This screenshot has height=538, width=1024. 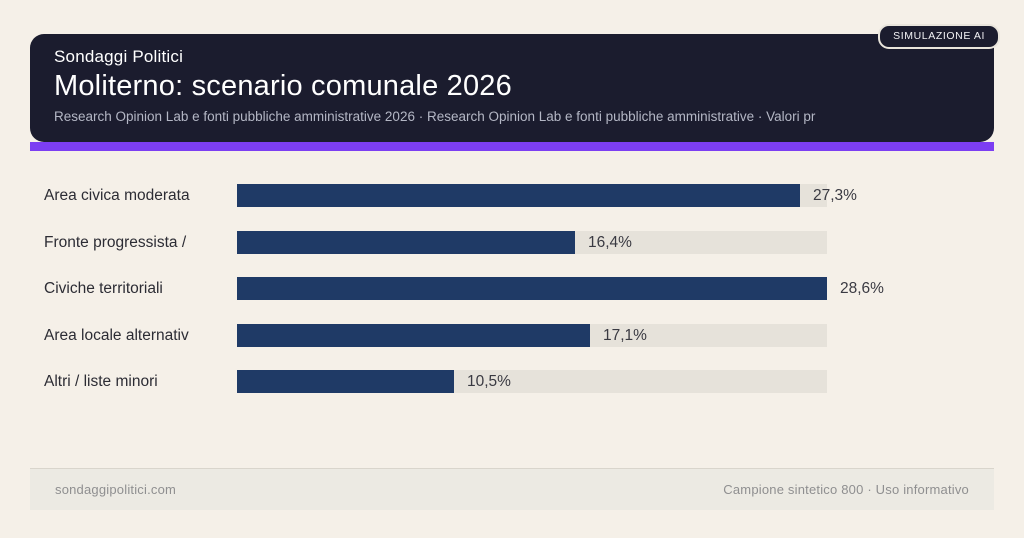 I want to click on chart-row: Altri / liste minori 10,5%, so click(x=512, y=381).